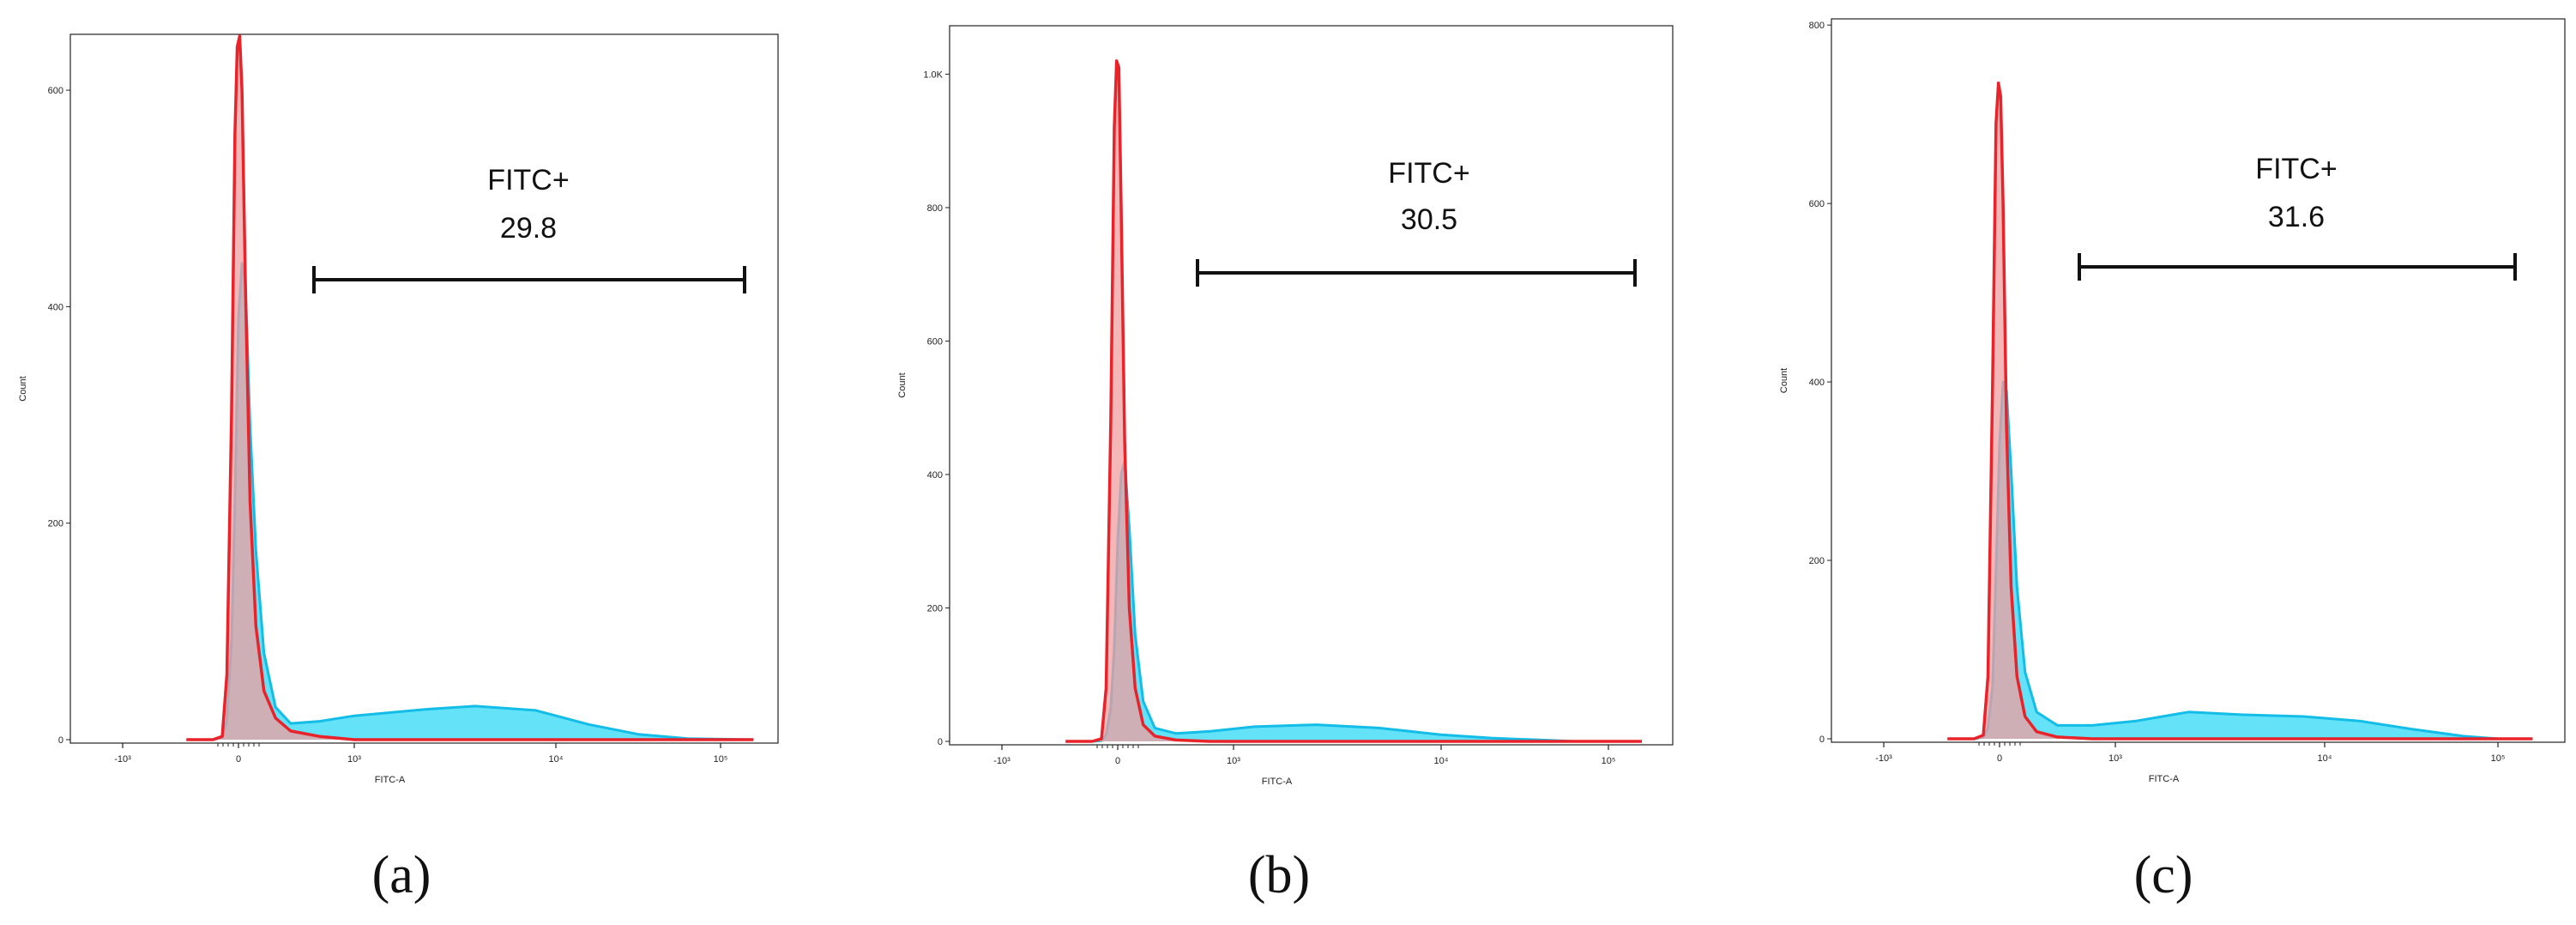  I want to click on panel-label: (c), so click(2163, 875).